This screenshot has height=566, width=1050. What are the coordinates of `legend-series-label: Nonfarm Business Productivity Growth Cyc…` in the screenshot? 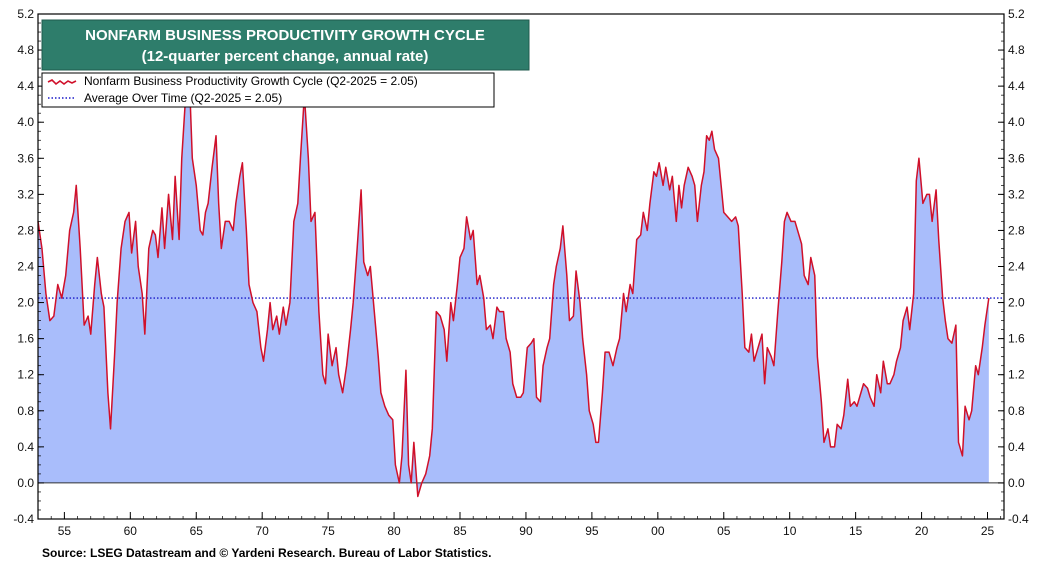 It's located at (251, 81).